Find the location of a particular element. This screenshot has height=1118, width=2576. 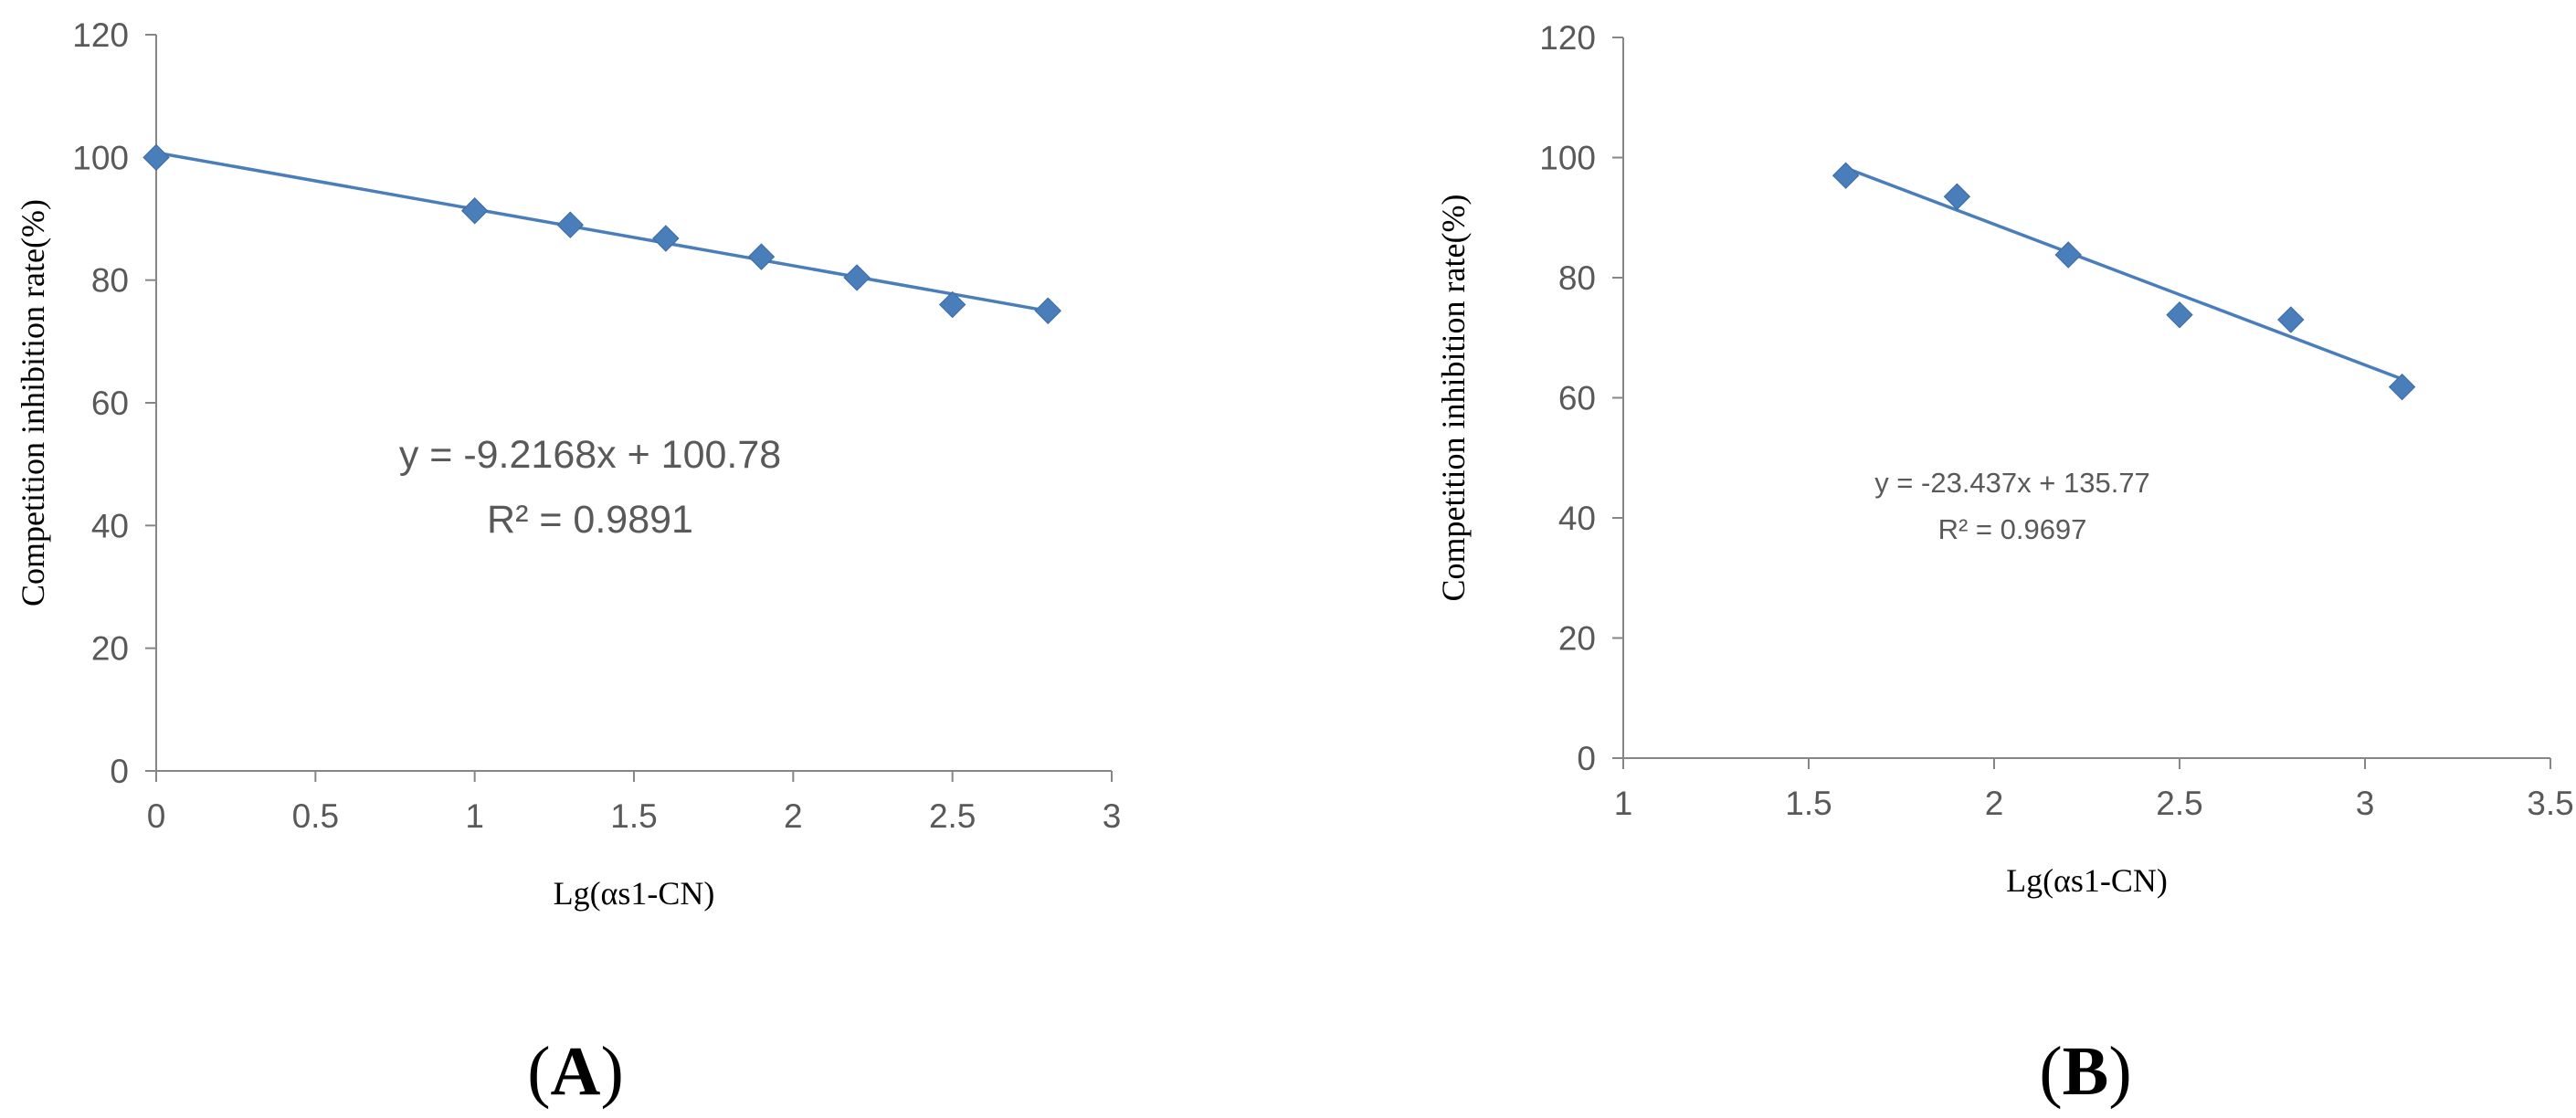

panel-label-letter: B is located at coordinates (2086, 1071).